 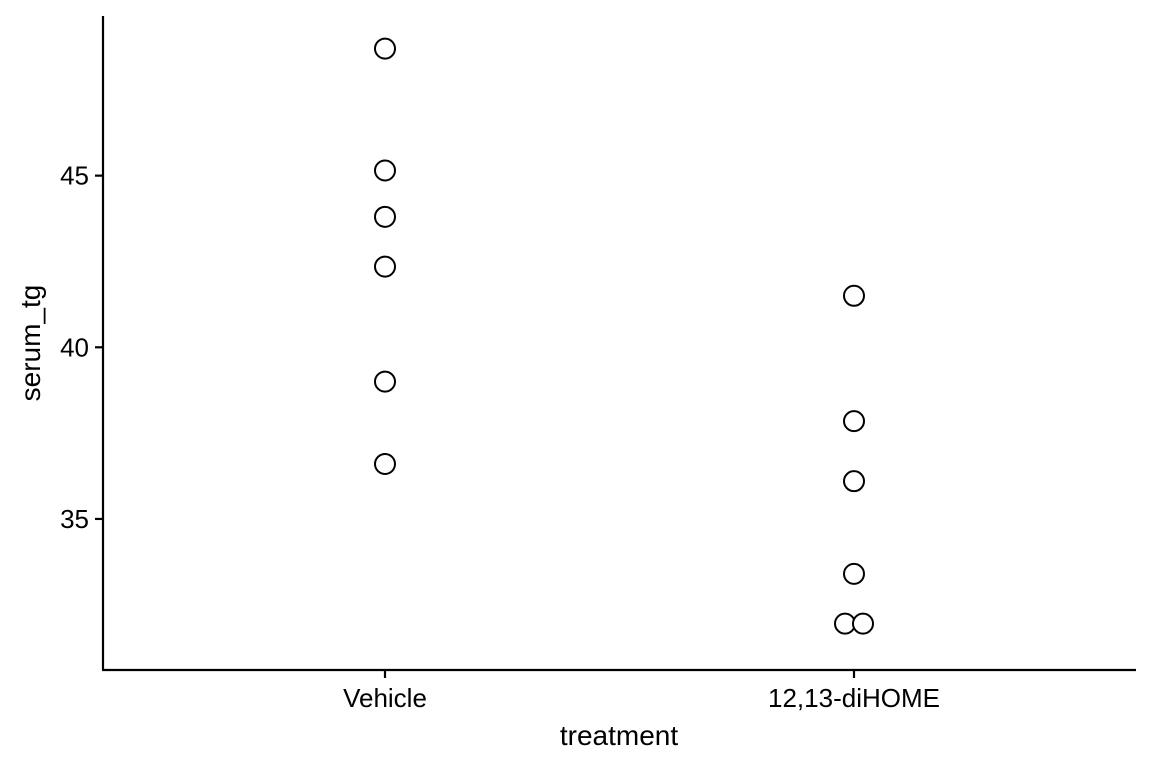 What do you see at coordinates (619, 735) in the screenshot?
I see `x-axis-title: treatment` at bounding box center [619, 735].